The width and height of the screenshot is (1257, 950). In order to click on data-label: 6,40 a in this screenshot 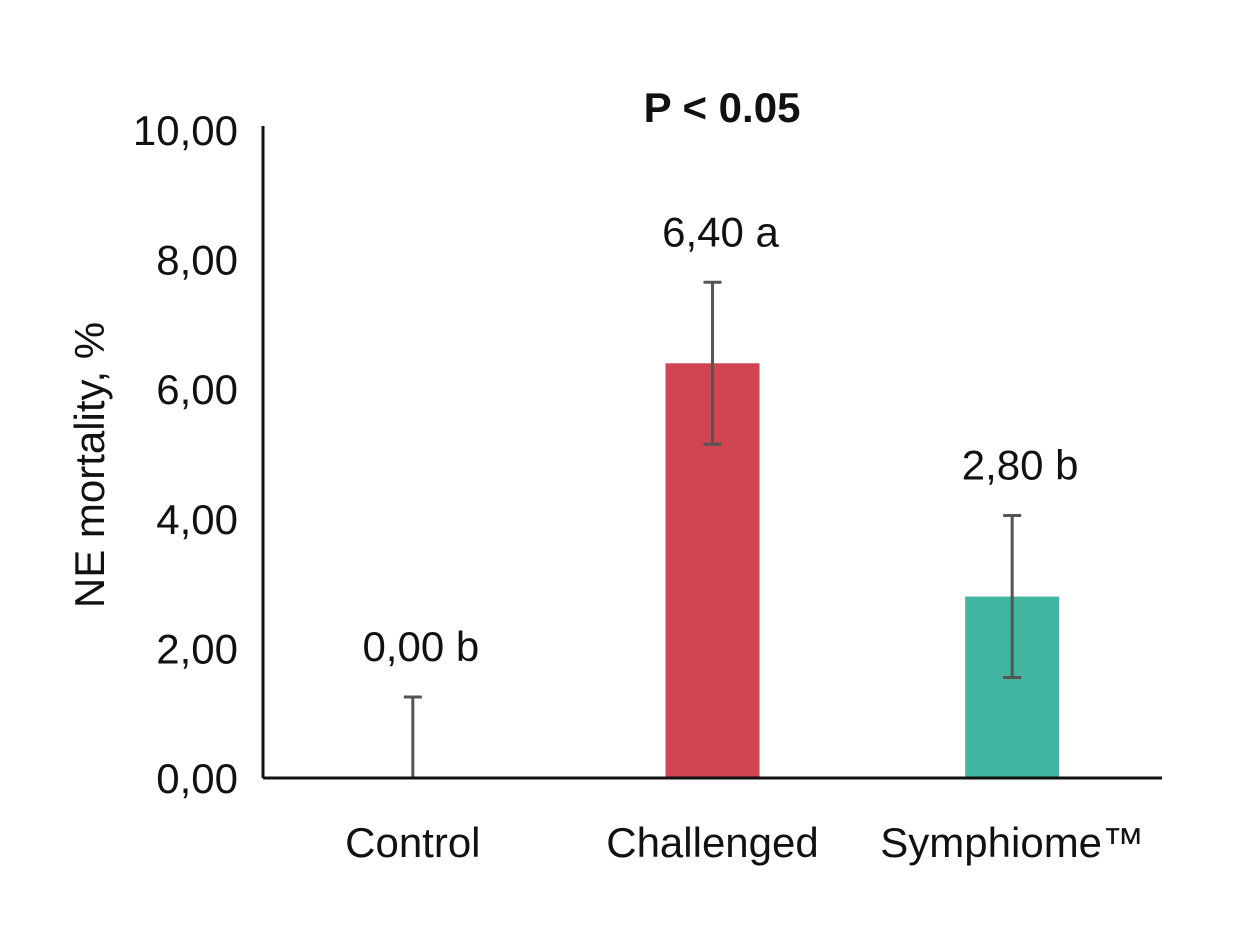, I will do `click(720, 231)`.